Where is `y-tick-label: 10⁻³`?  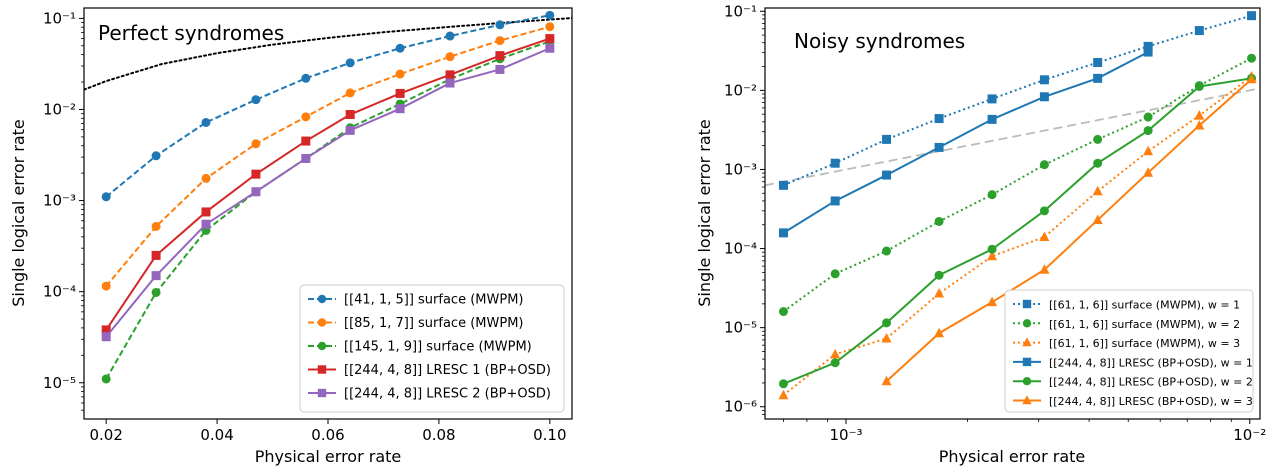
y-tick-label: 10⁻³ is located at coordinates (740, 169).